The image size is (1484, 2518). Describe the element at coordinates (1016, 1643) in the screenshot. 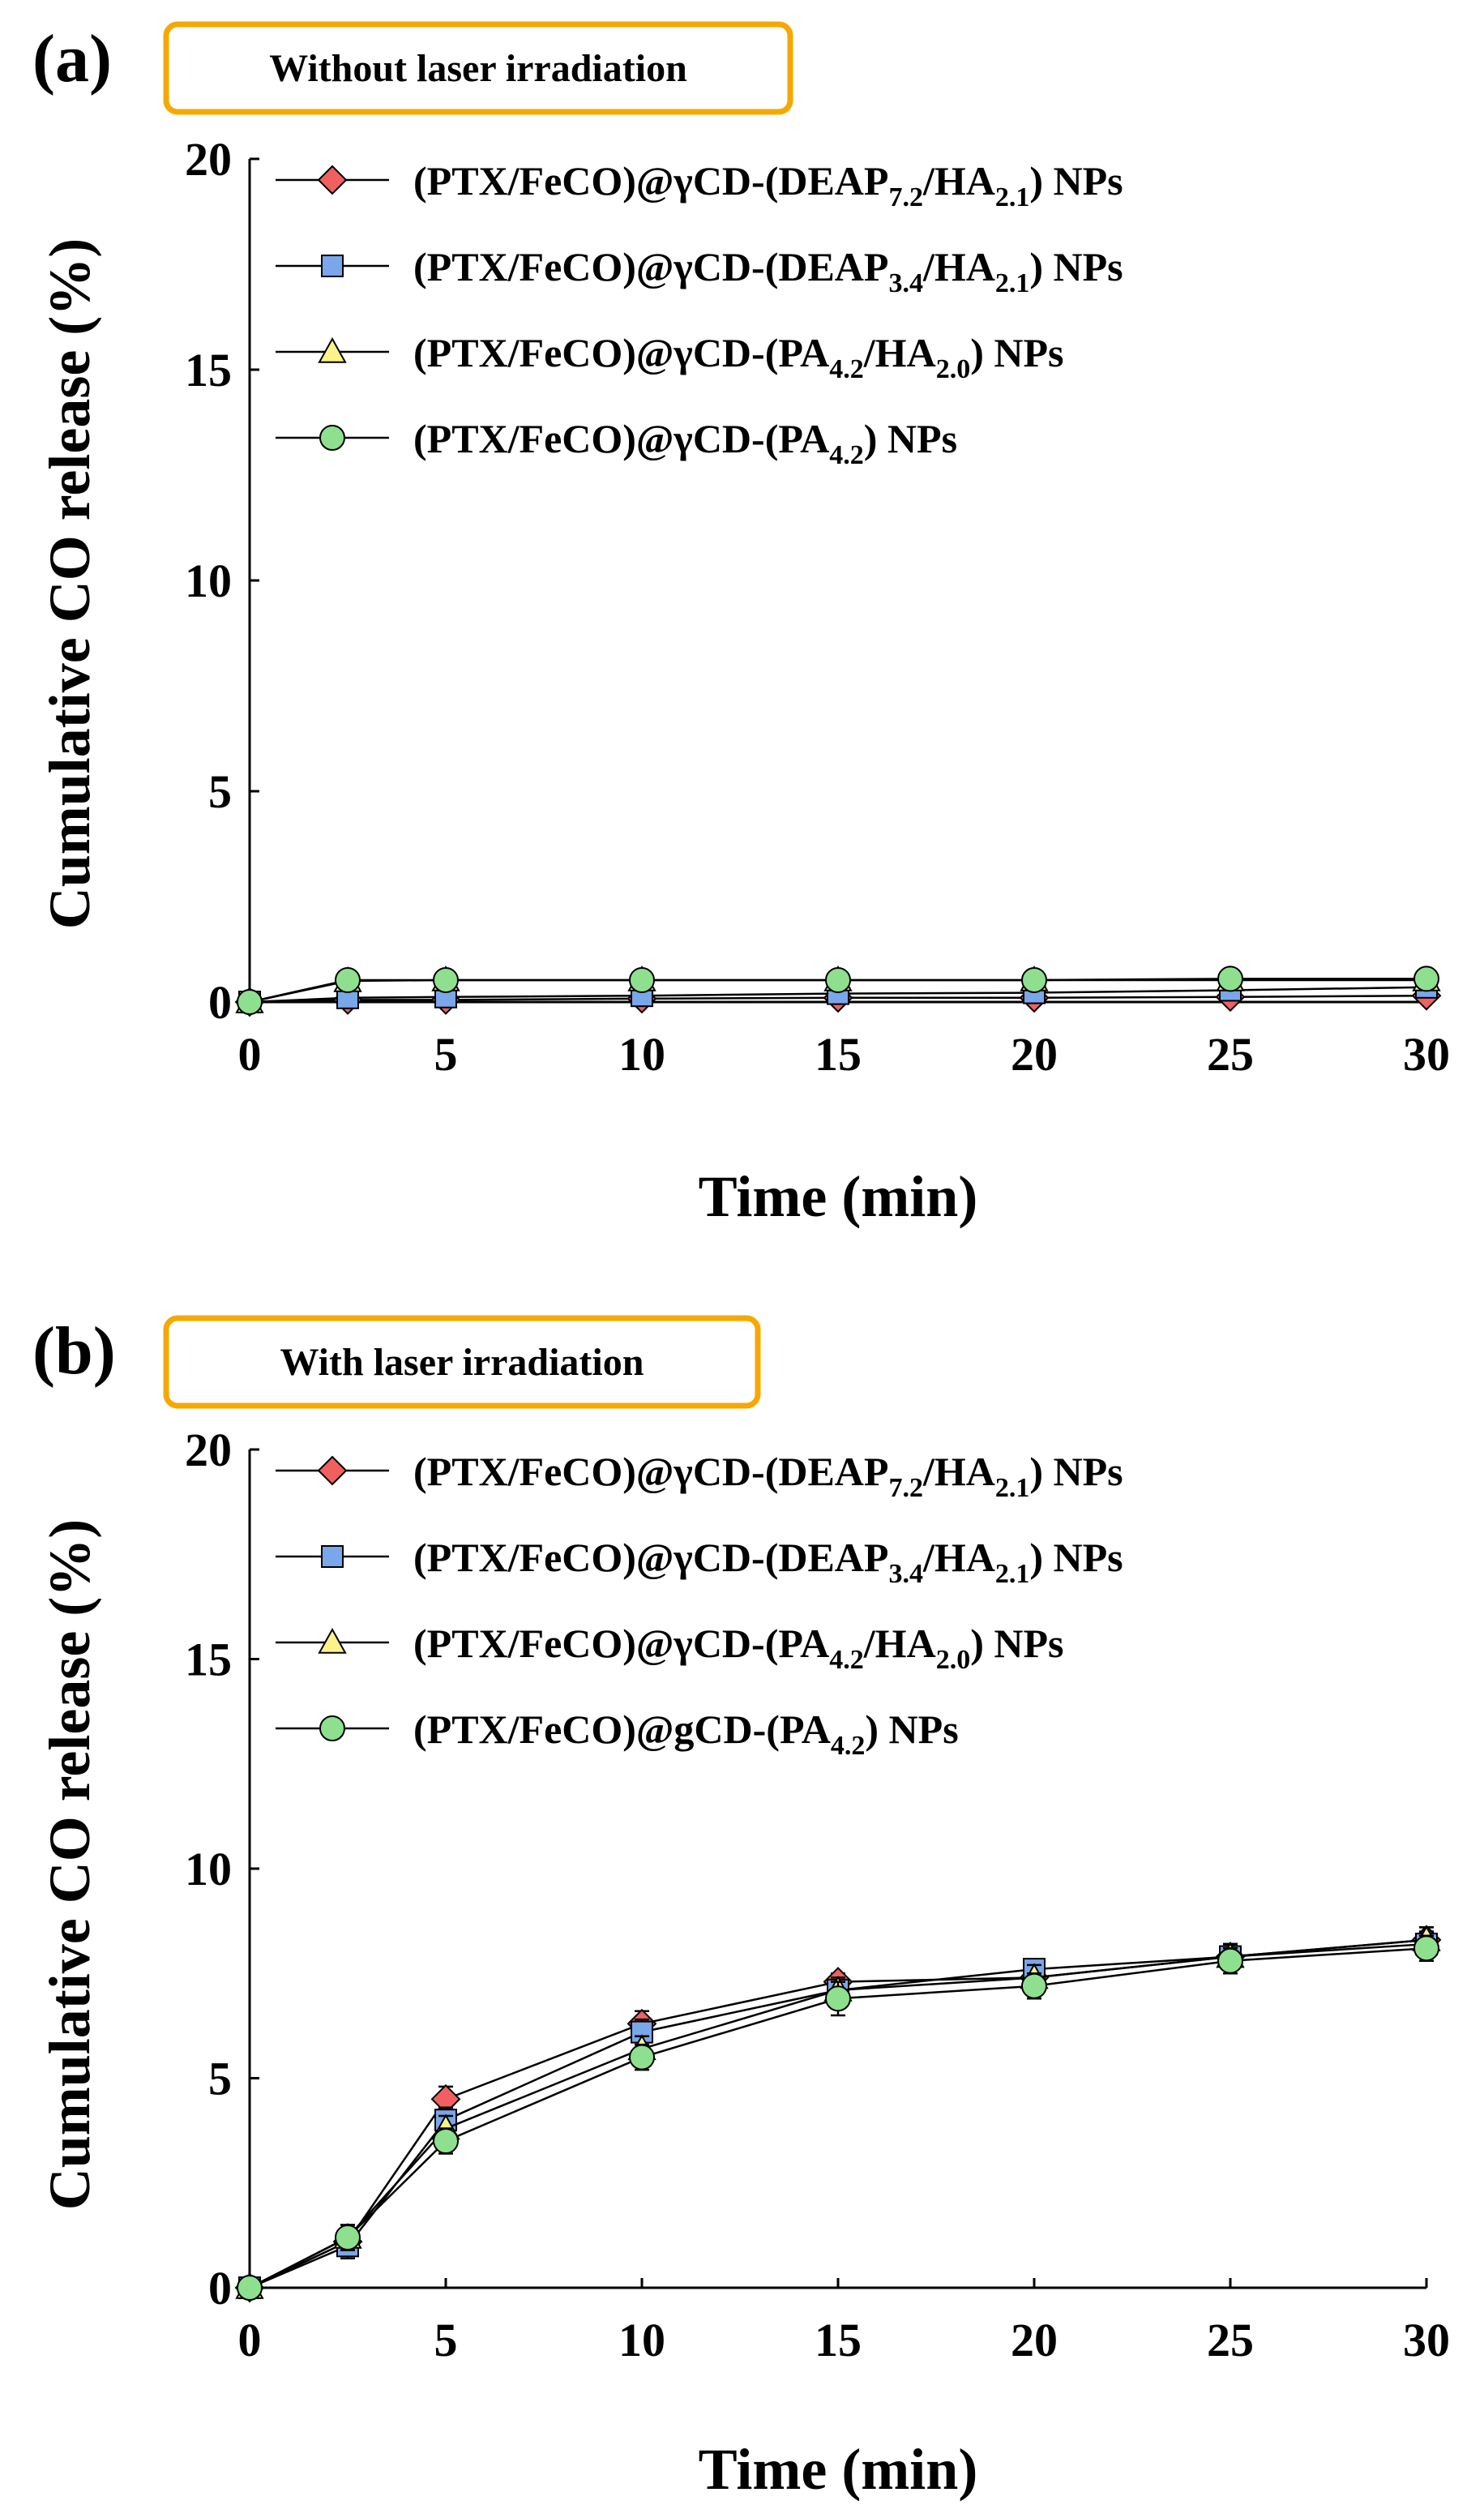

I see `panel-b-legend-label-2-part-4: ) NPs` at that location.